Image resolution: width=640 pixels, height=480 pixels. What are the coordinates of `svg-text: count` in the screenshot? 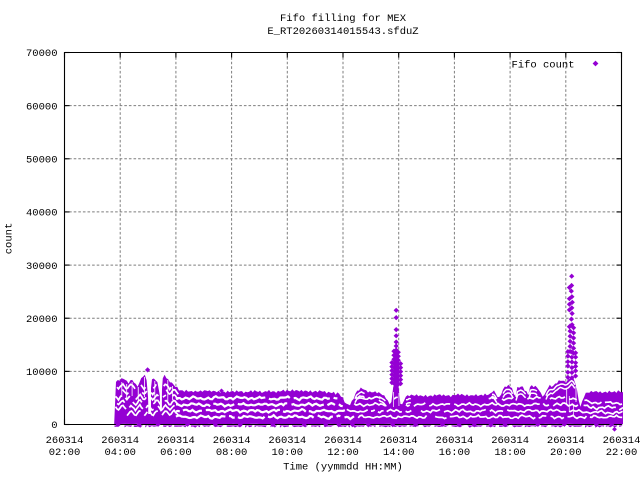 It's located at (10, 239).